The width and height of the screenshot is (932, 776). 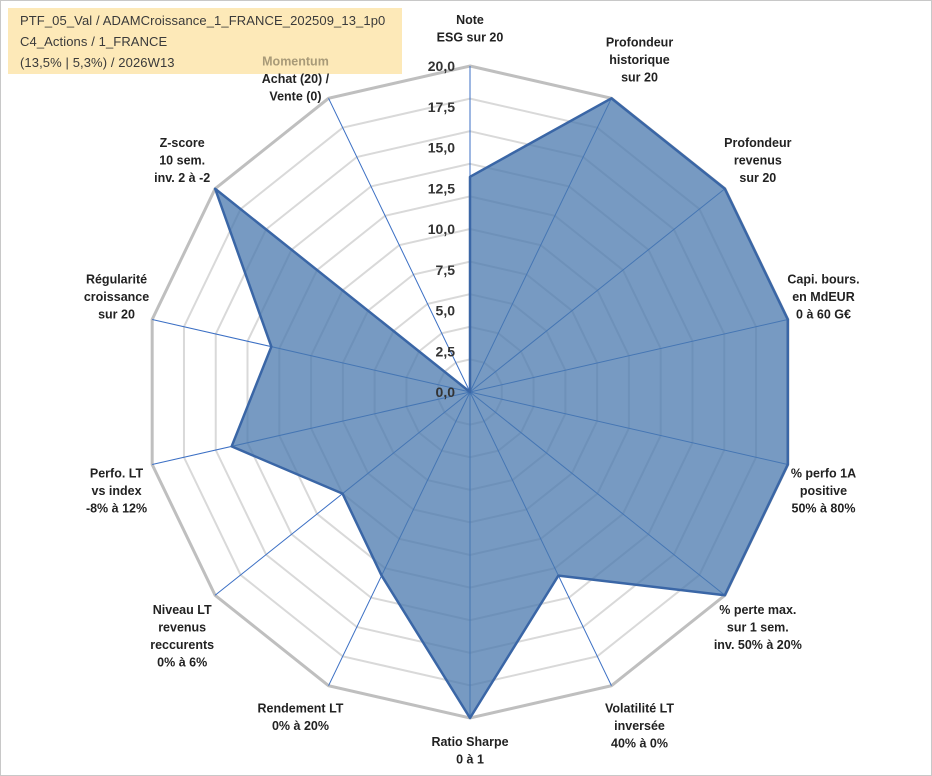 I want to click on axis-label: Régularité croissance sur 20, so click(x=116, y=296).